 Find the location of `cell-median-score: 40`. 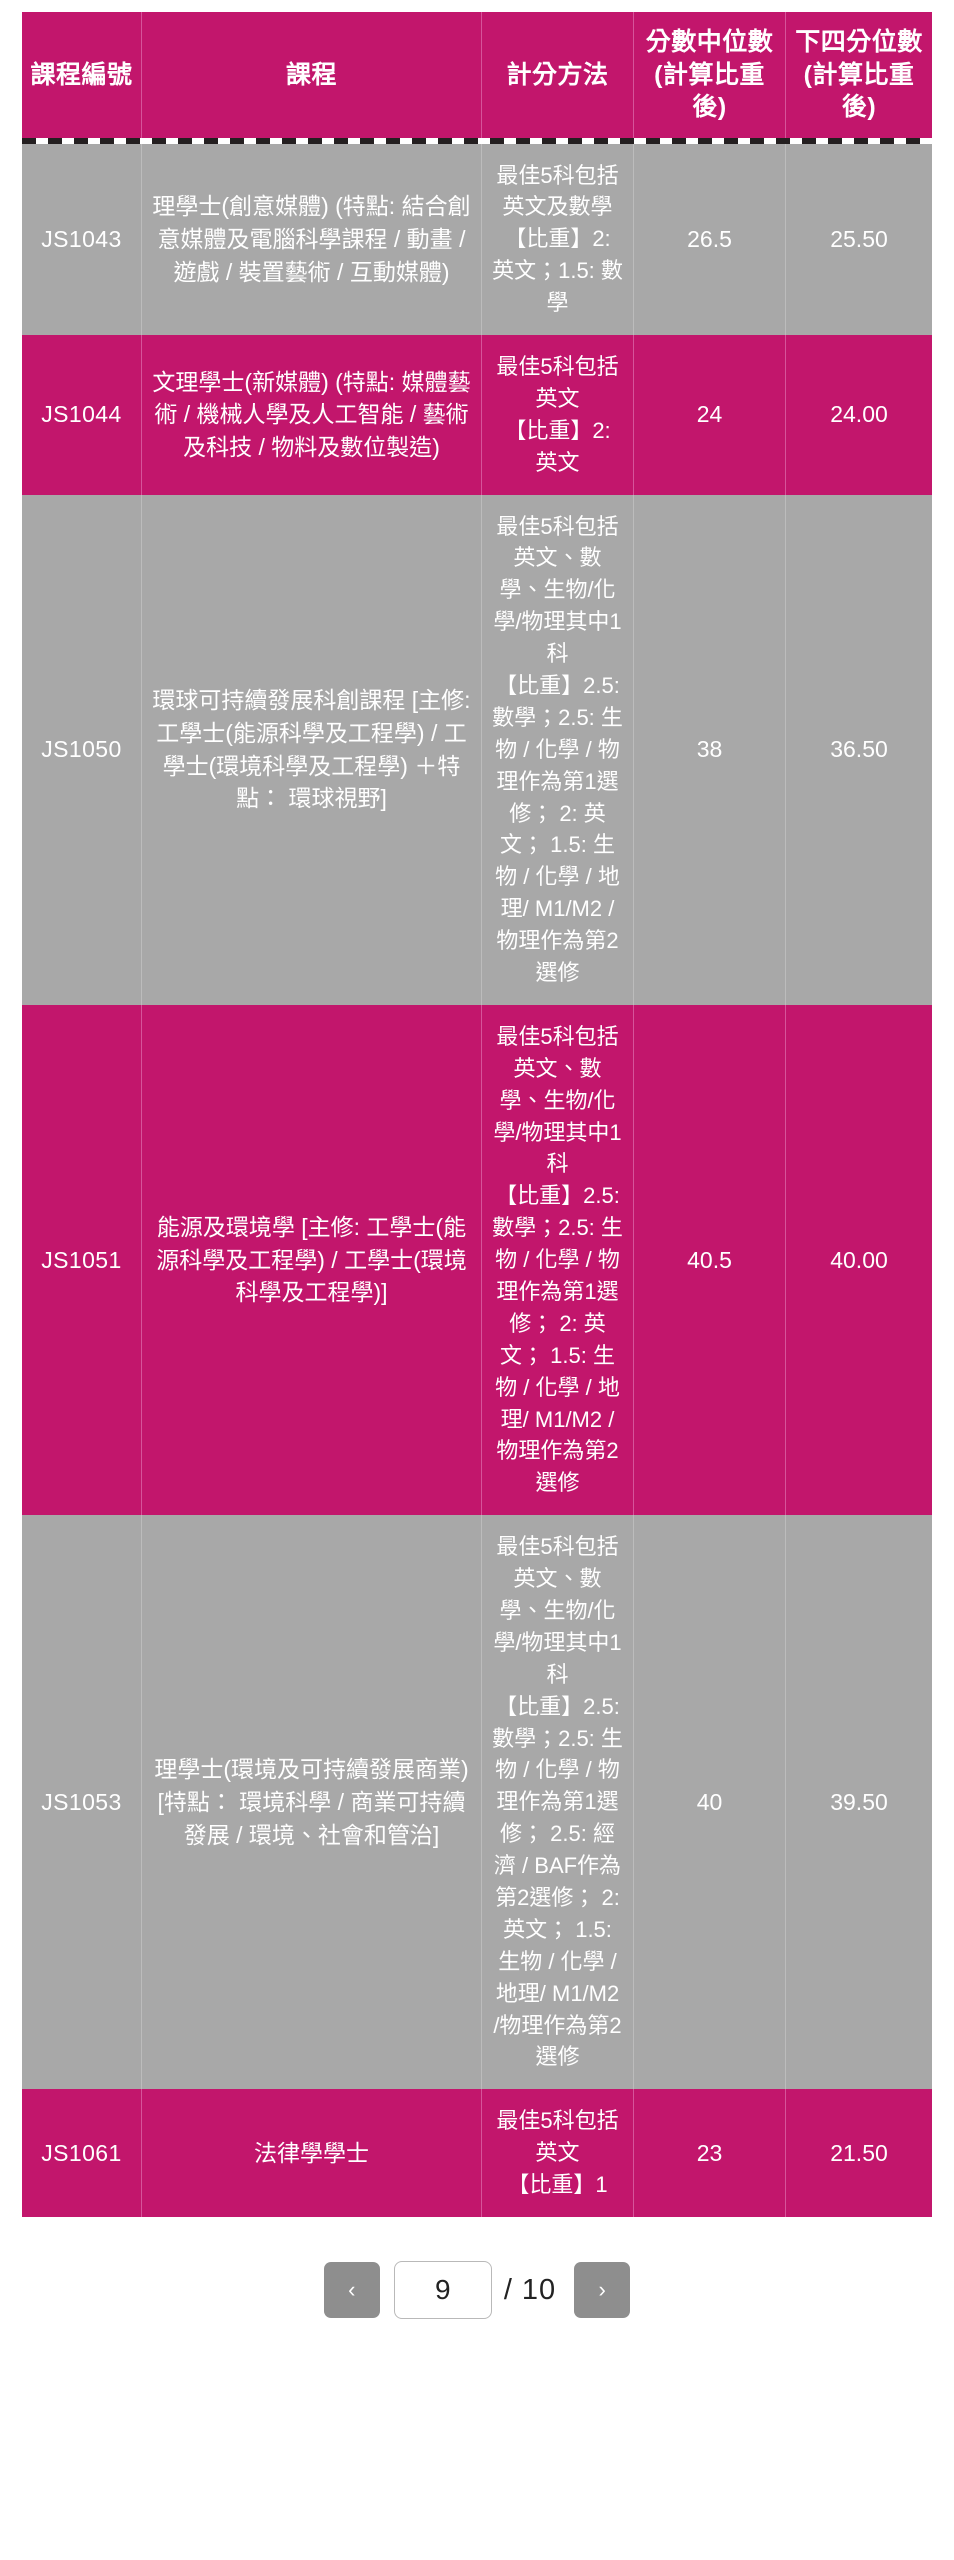

cell-median-score: 40 is located at coordinates (710, 1802).